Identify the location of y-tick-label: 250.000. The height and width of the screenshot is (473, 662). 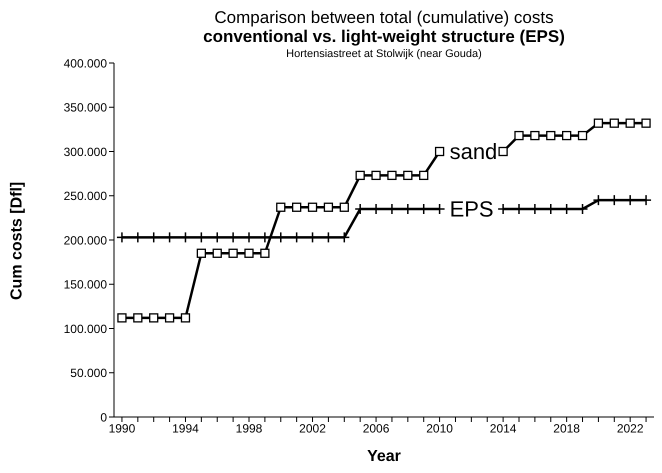
(86, 196).